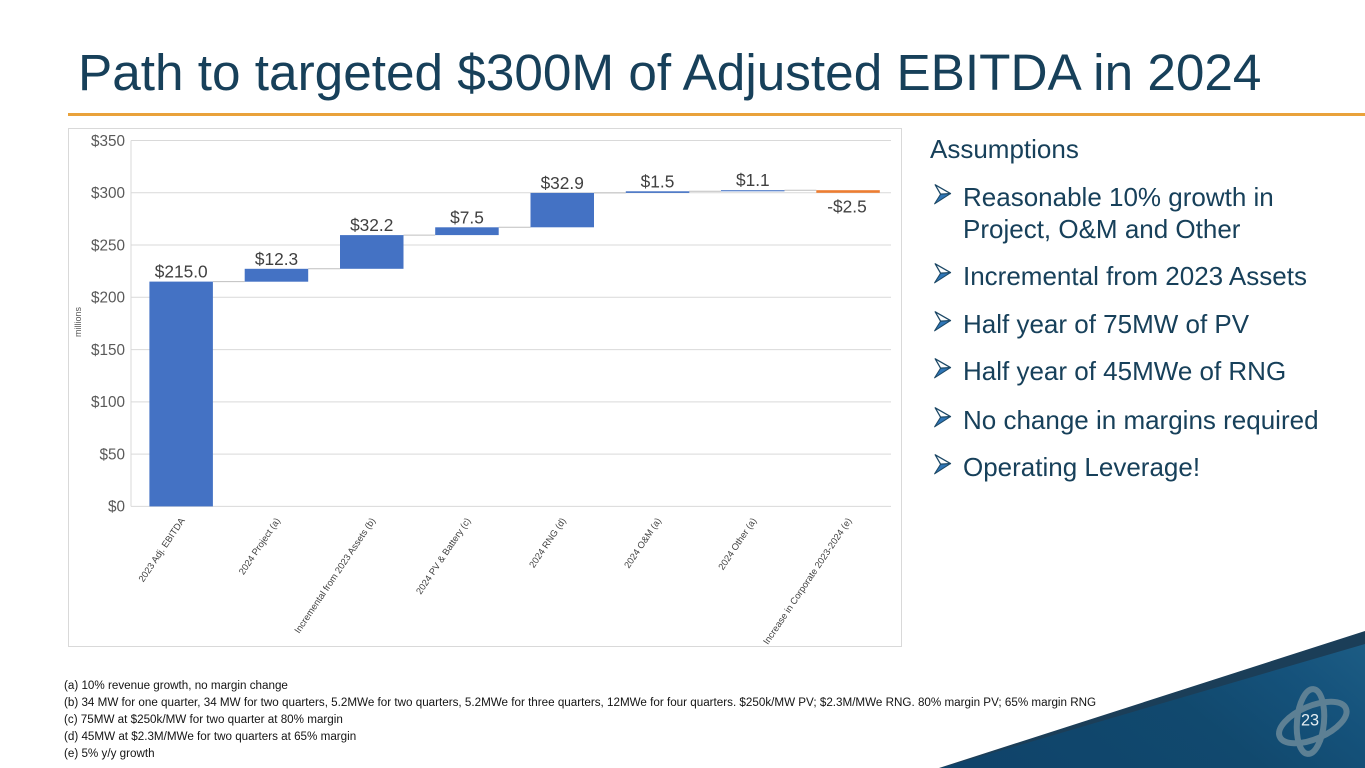 The image size is (1365, 768). Describe the element at coordinates (181, 272) in the screenshot. I see `svg-text: $215.0` at that location.